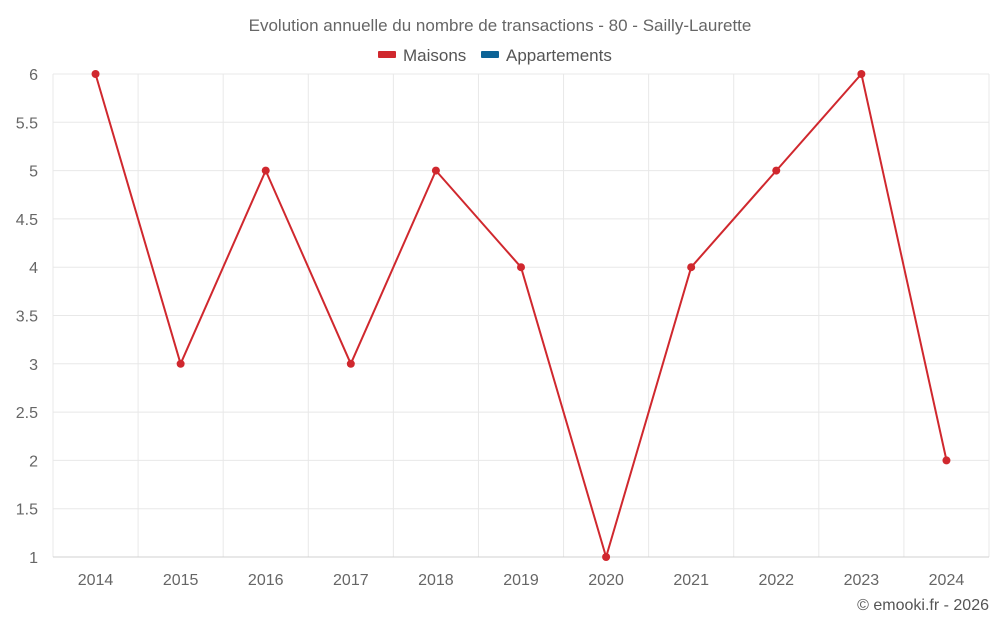 This screenshot has width=1000, height=625. I want to click on legend-label-maisons: Maisons, so click(434, 55).